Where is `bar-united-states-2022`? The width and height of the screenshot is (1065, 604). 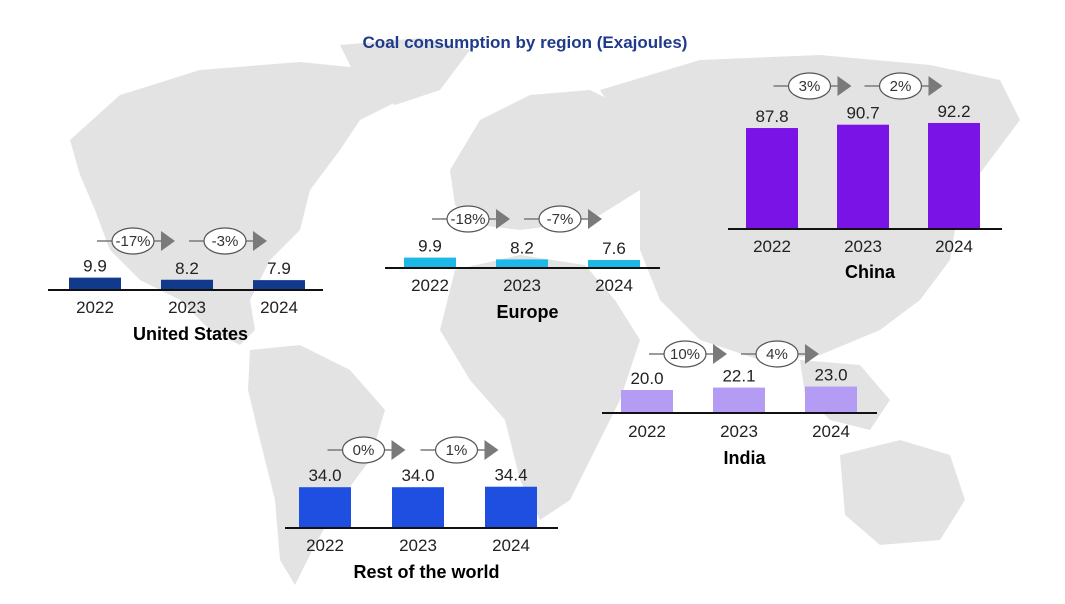 bar-united-states-2022 is located at coordinates (95, 283).